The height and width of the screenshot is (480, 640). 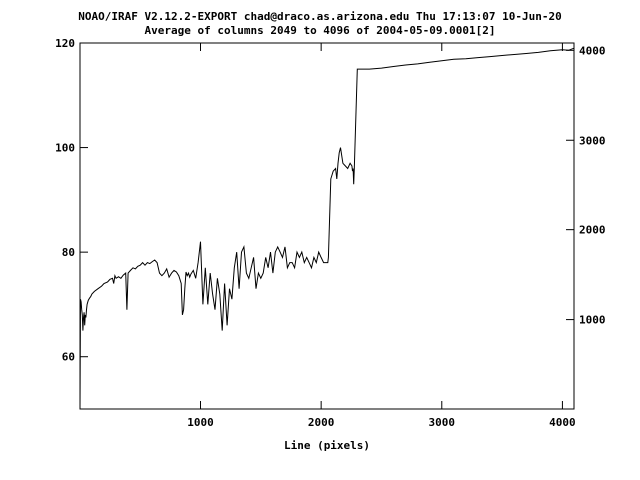 What do you see at coordinates (68, 357) in the screenshot?
I see `y-tick-label: 60` at bounding box center [68, 357].